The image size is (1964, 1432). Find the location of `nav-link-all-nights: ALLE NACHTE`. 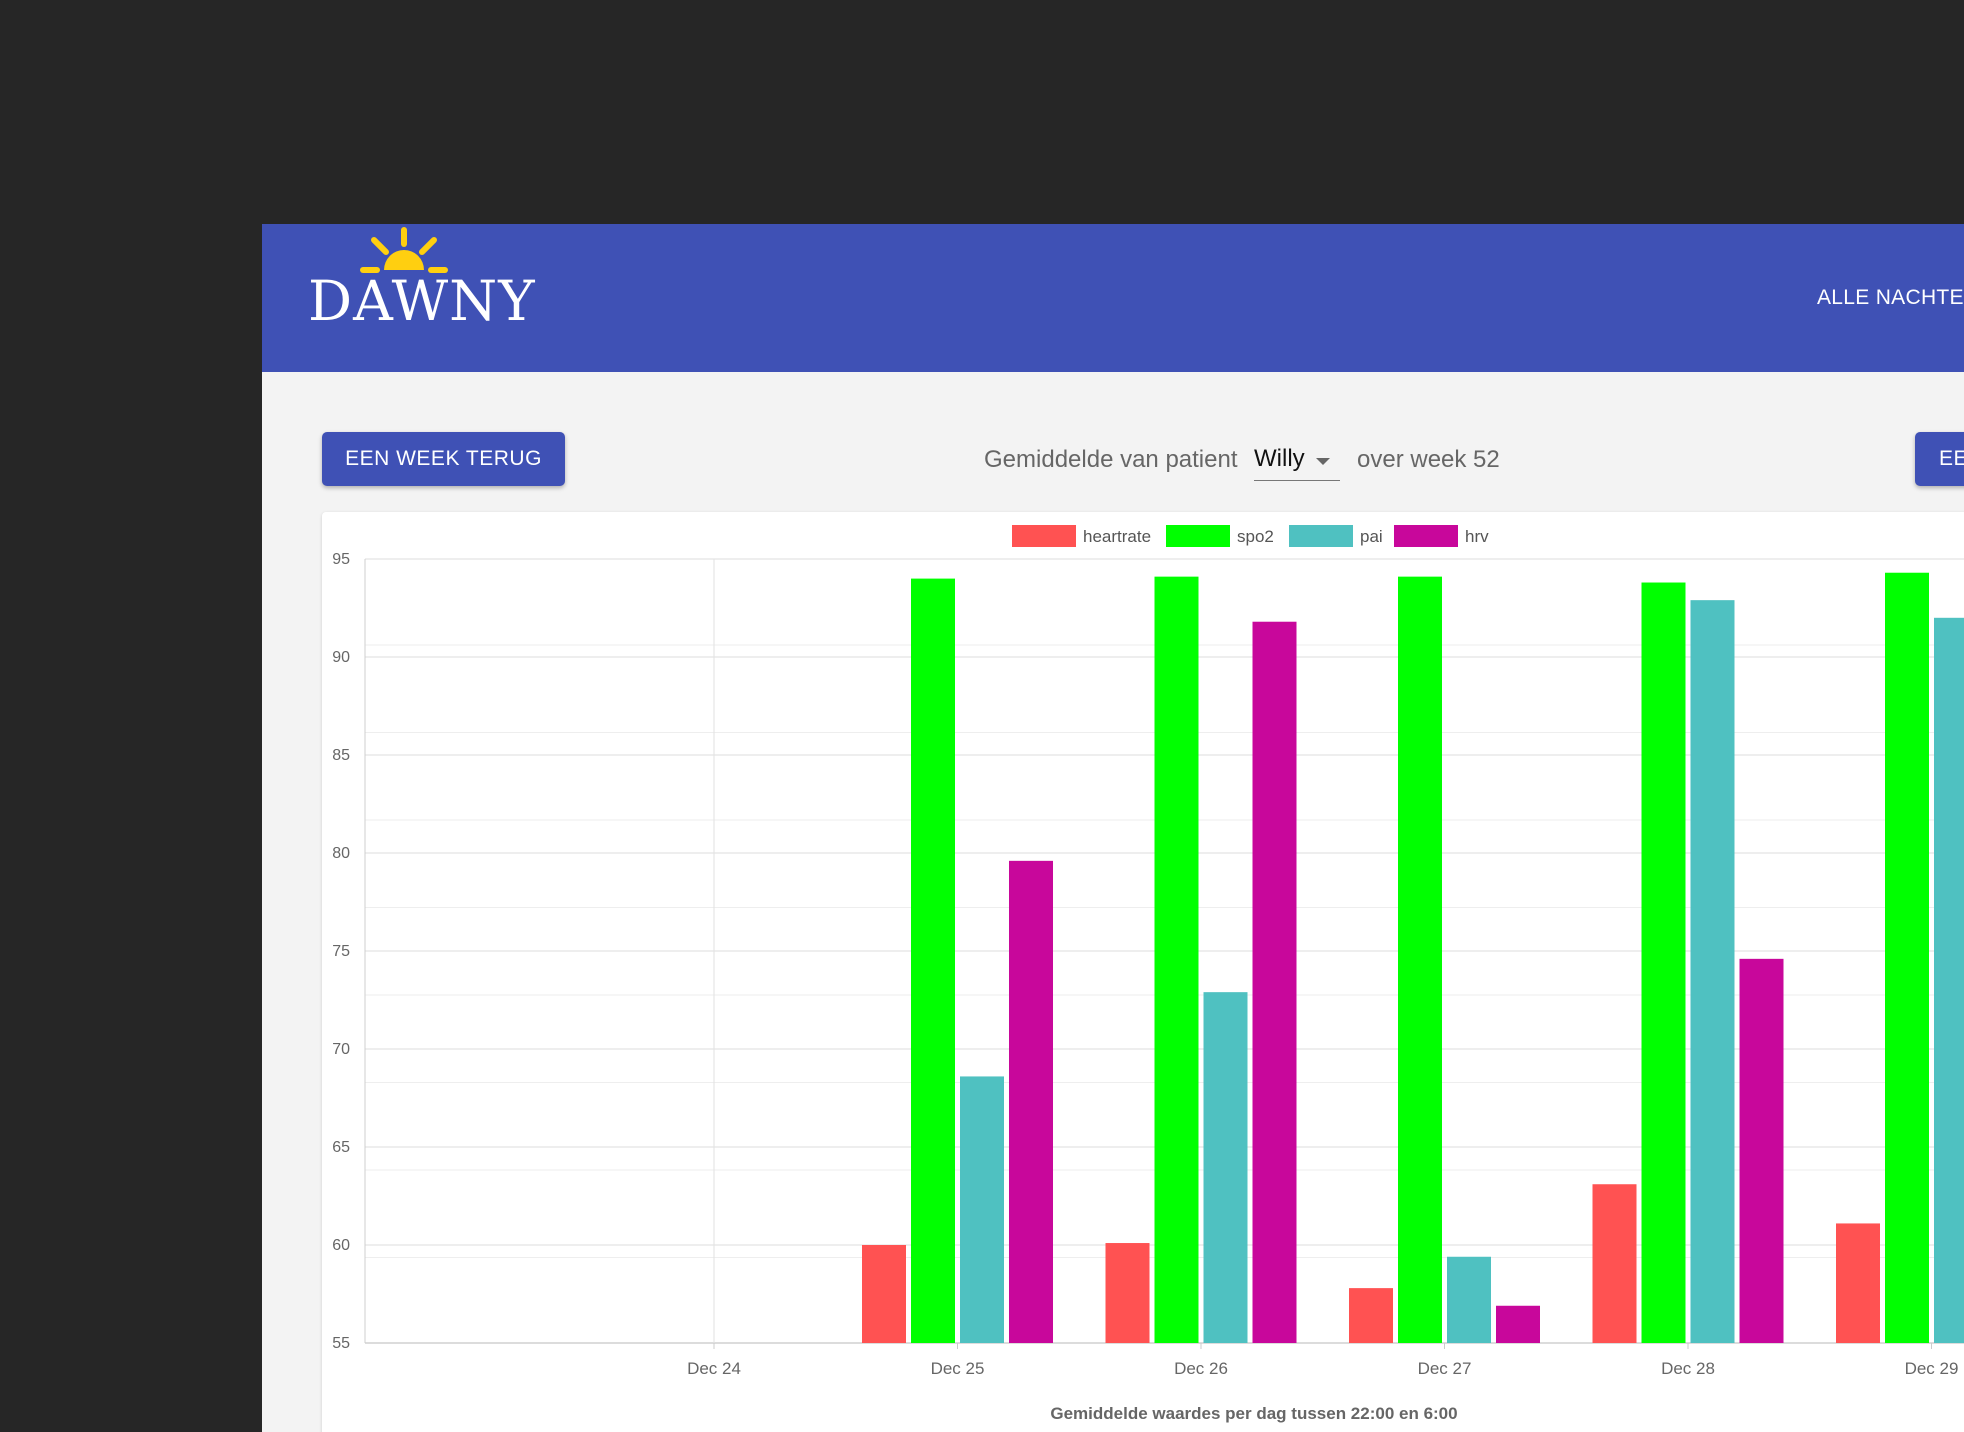

nav-link-all-nights: ALLE NACHTE is located at coordinates (1890, 297).